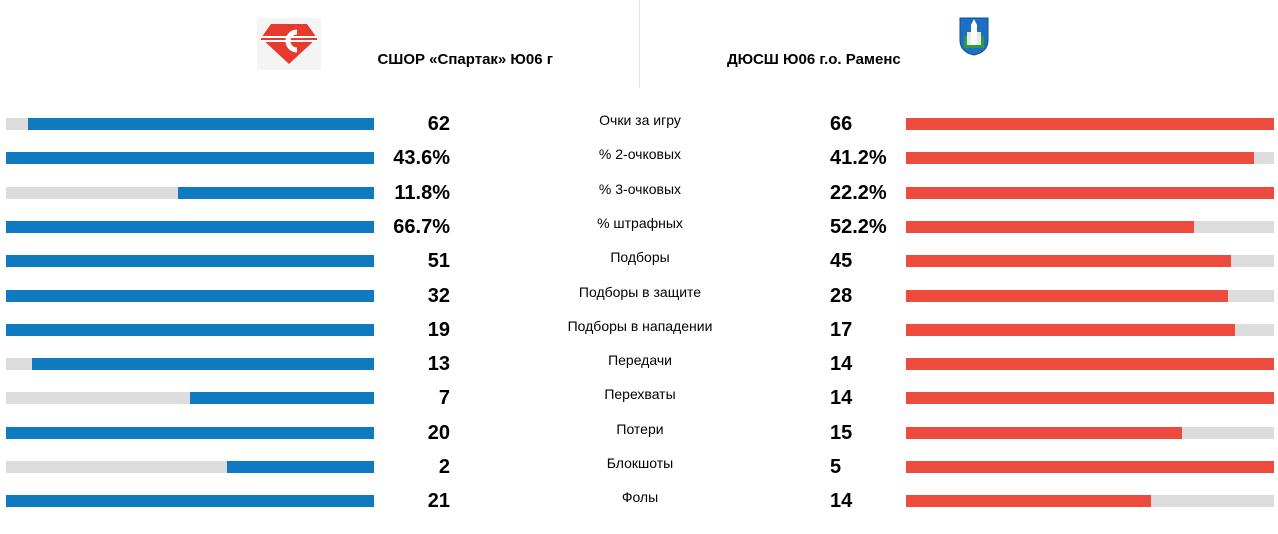 Image resolution: width=1278 pixels, height=534 pixels. Describe the element at coordinates (289, 44) in the screenshot. I see `spartak-logo-icon` at that location.